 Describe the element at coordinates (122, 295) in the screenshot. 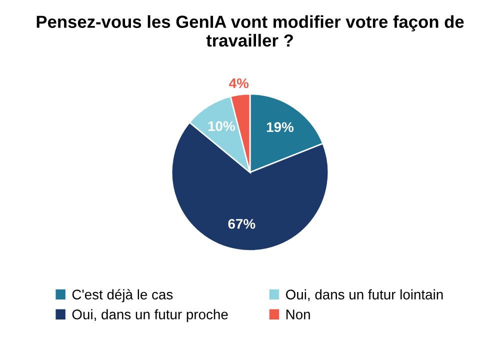

I see `legend-label: C'est déjà le cas` at that location.